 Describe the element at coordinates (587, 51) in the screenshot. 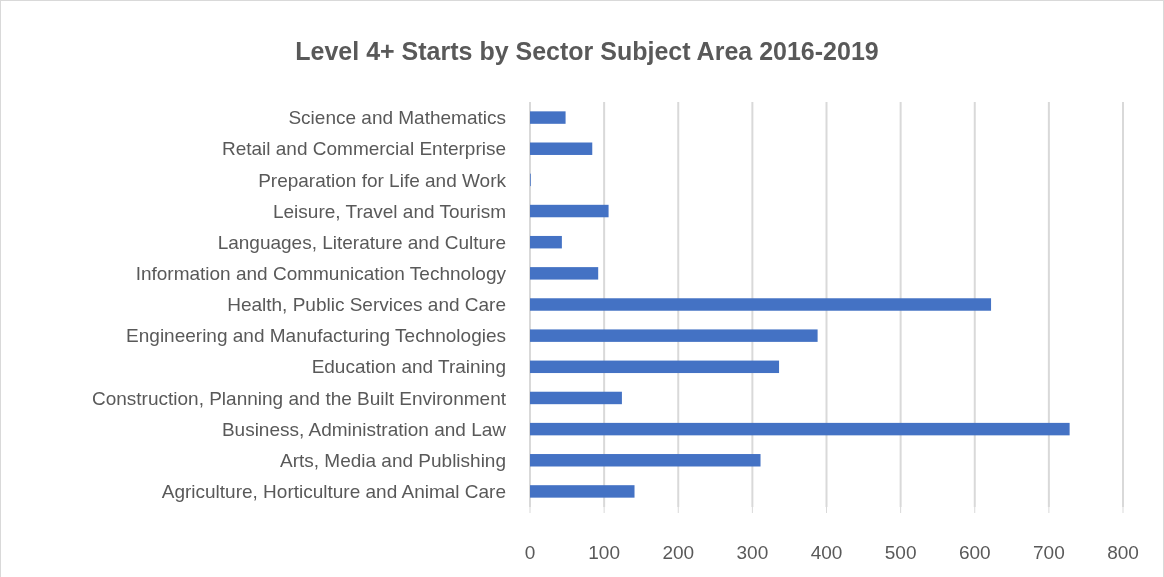

I see `chart-title: Level 4+ Starts by Sector Subject Area 2016-2019` at that location.